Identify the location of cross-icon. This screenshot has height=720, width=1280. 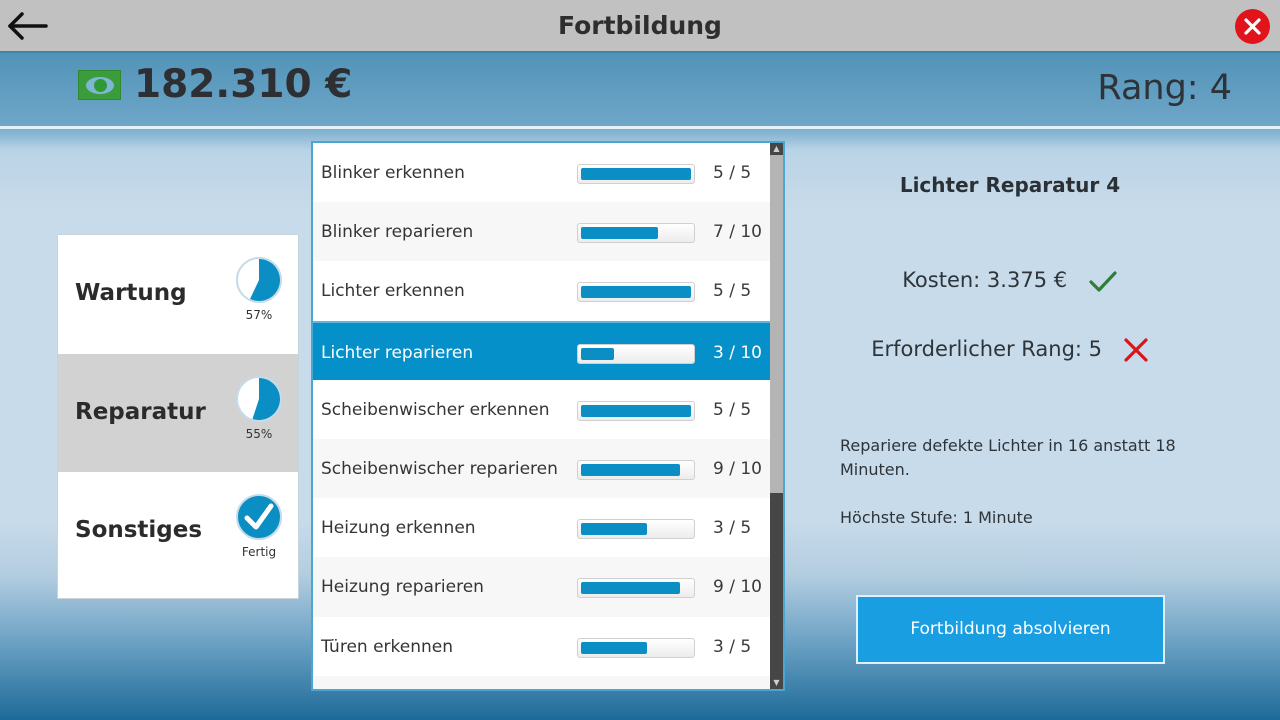
(1136, 350).